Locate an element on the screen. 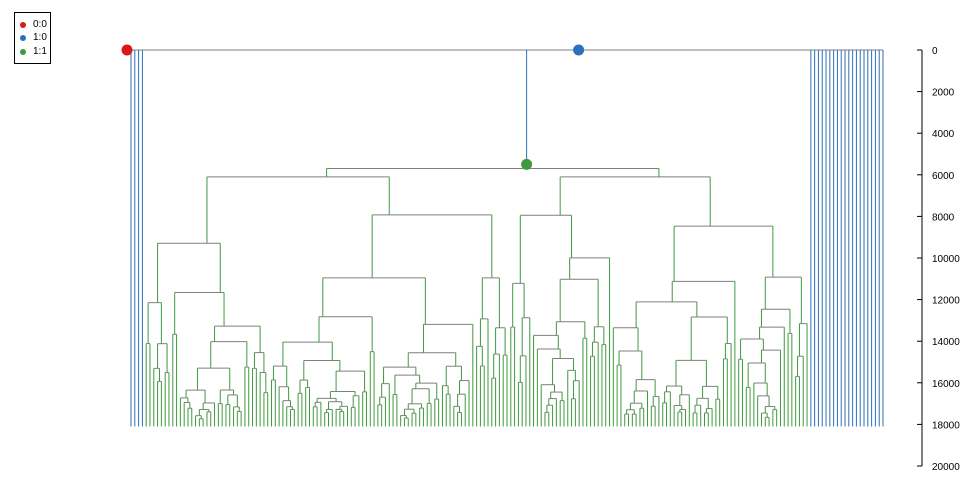  legend: 0:0 1:0 1:1 is located at coordinates (32, 38).